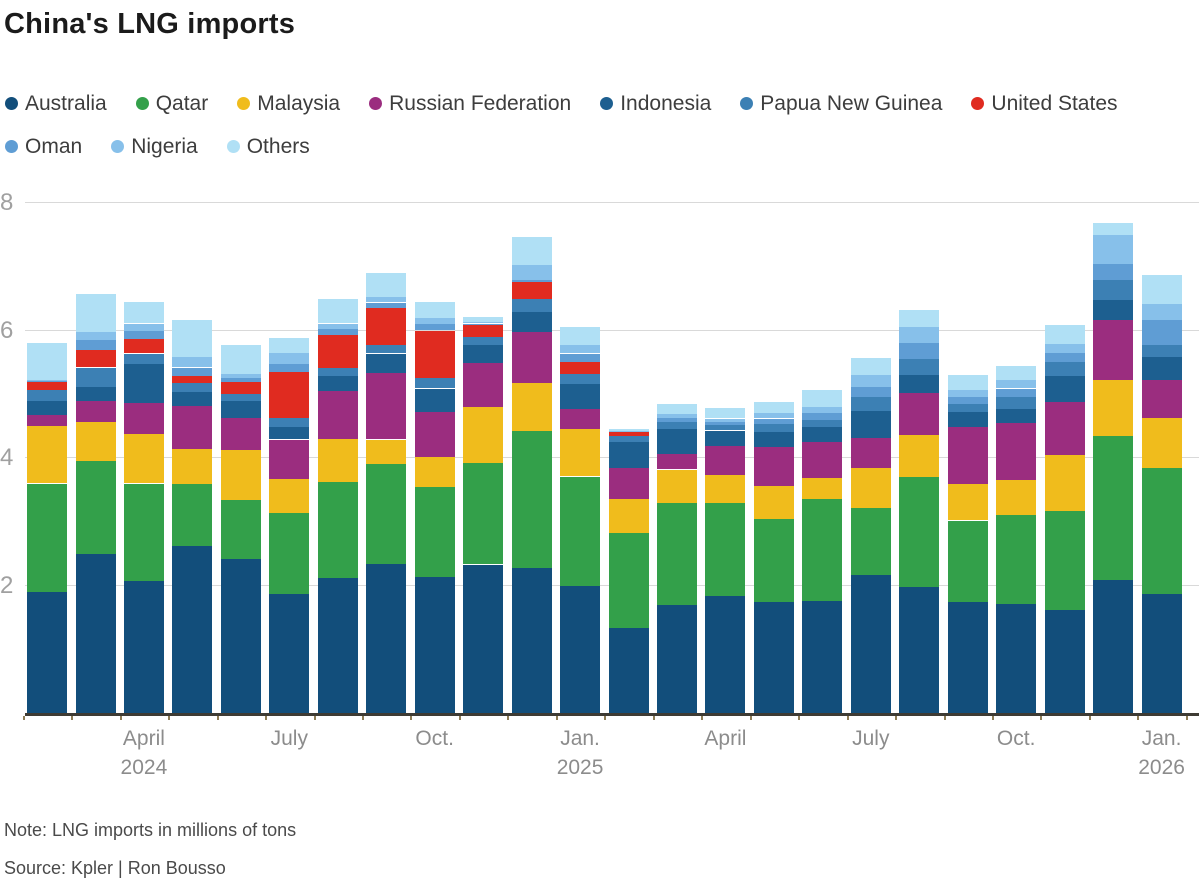 The height and width of the screenshot is (880, 1200). I want to click on x-axis-year-label: 2026, so click(1161, 767).